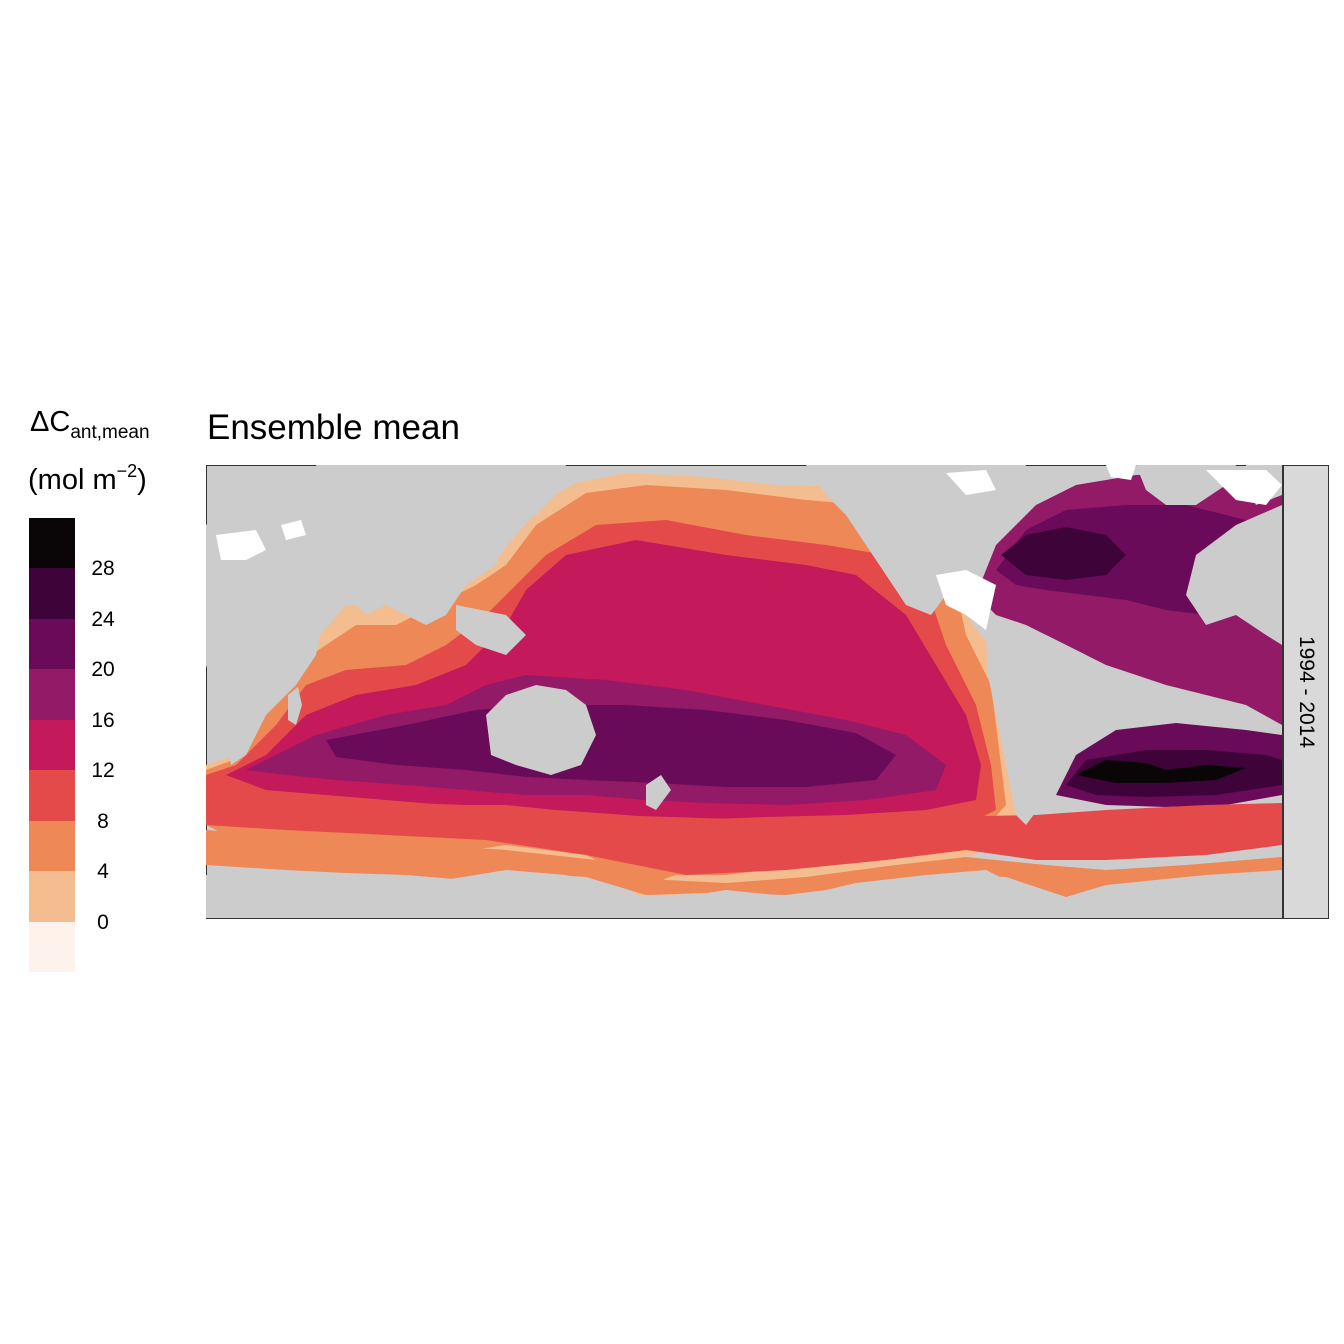 The width and height of the screenshot is (1344, 1344). Describe the element at coordinates (103, 922) in the screenshot. I see `colorbar-tick-label: 0` at that location.